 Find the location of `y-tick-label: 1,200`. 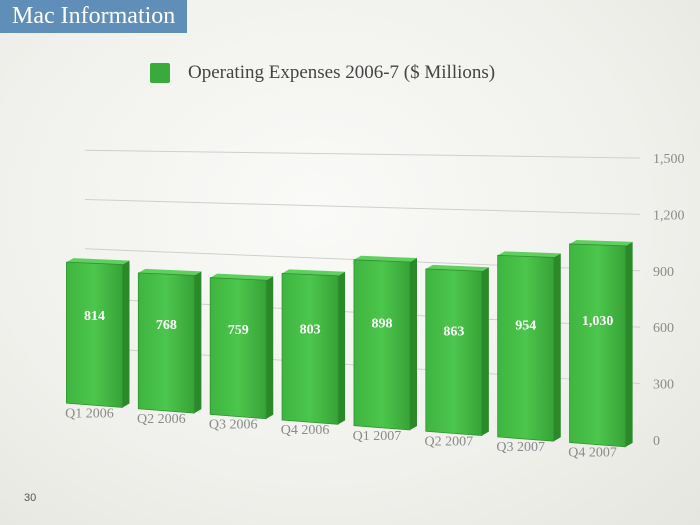

y-tick-label: 1,200 is located at coordinates (669, 215).